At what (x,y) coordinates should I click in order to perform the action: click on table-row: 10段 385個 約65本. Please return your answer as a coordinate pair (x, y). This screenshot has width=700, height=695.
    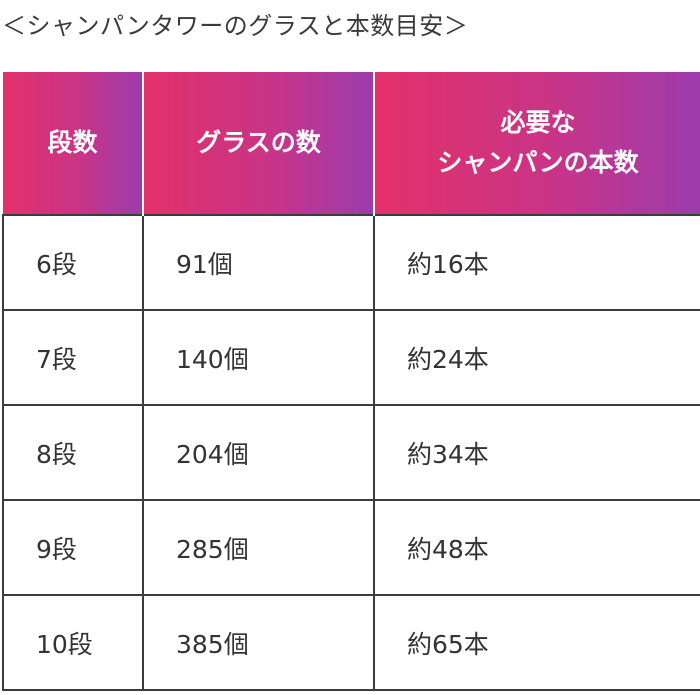
    Looking at the image, I should click on (351, 642).